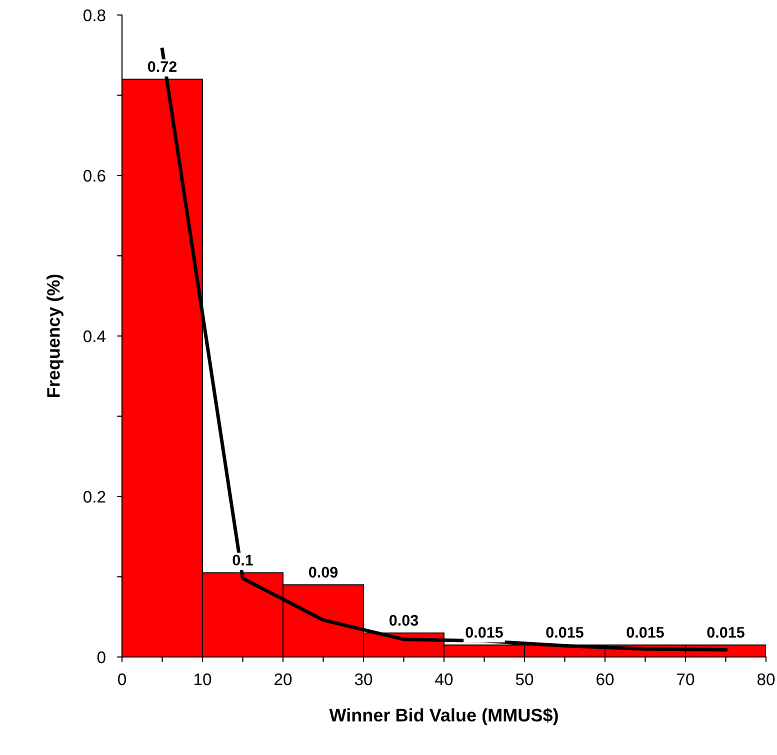  Describe the element at coordinates (122, 679) in the screenshot. I see `x-tick-label: 0` at that location.